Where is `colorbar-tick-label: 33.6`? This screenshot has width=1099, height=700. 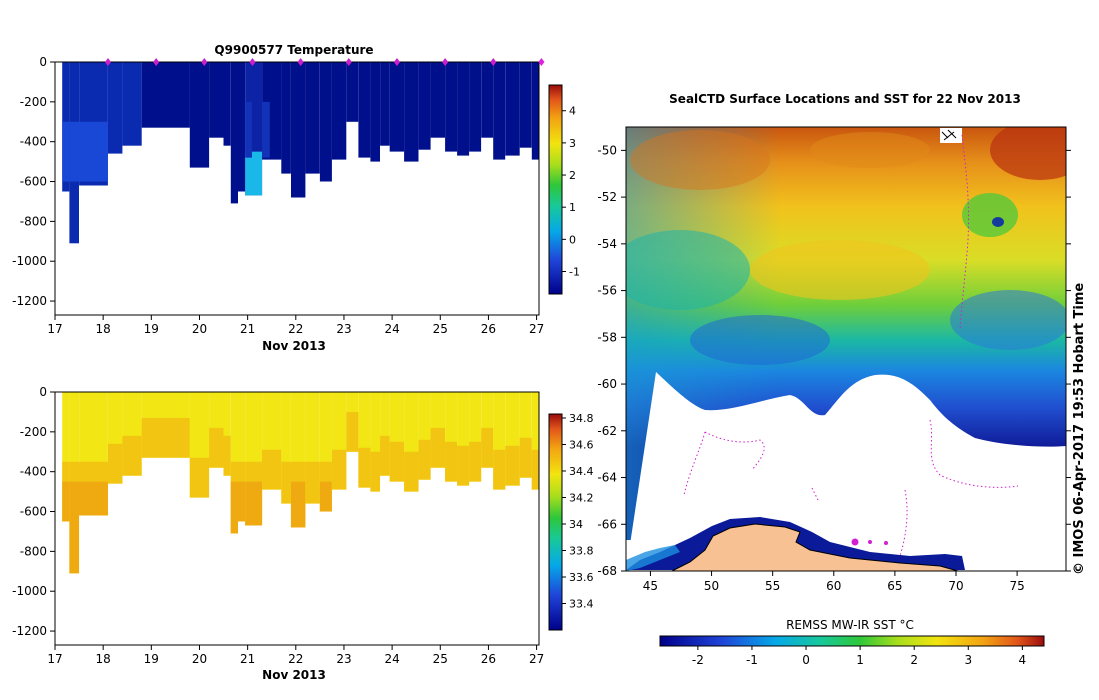 colorbar-tick-label: 33.6 is located at coordinates (581, 577).